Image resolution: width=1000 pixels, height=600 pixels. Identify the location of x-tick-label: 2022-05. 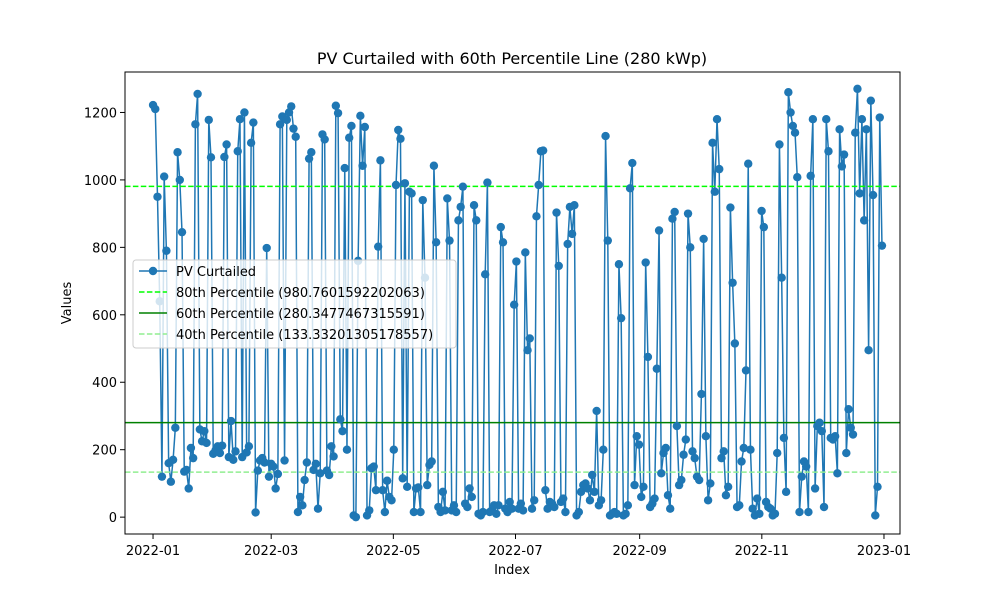
(393, 551).